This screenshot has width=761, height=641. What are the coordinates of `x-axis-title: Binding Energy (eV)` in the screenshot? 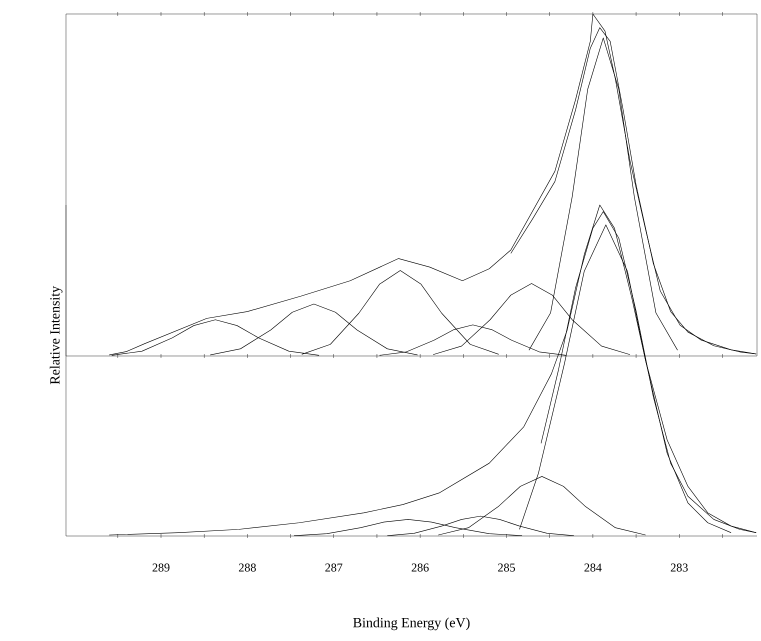 It's located at (411, 624).